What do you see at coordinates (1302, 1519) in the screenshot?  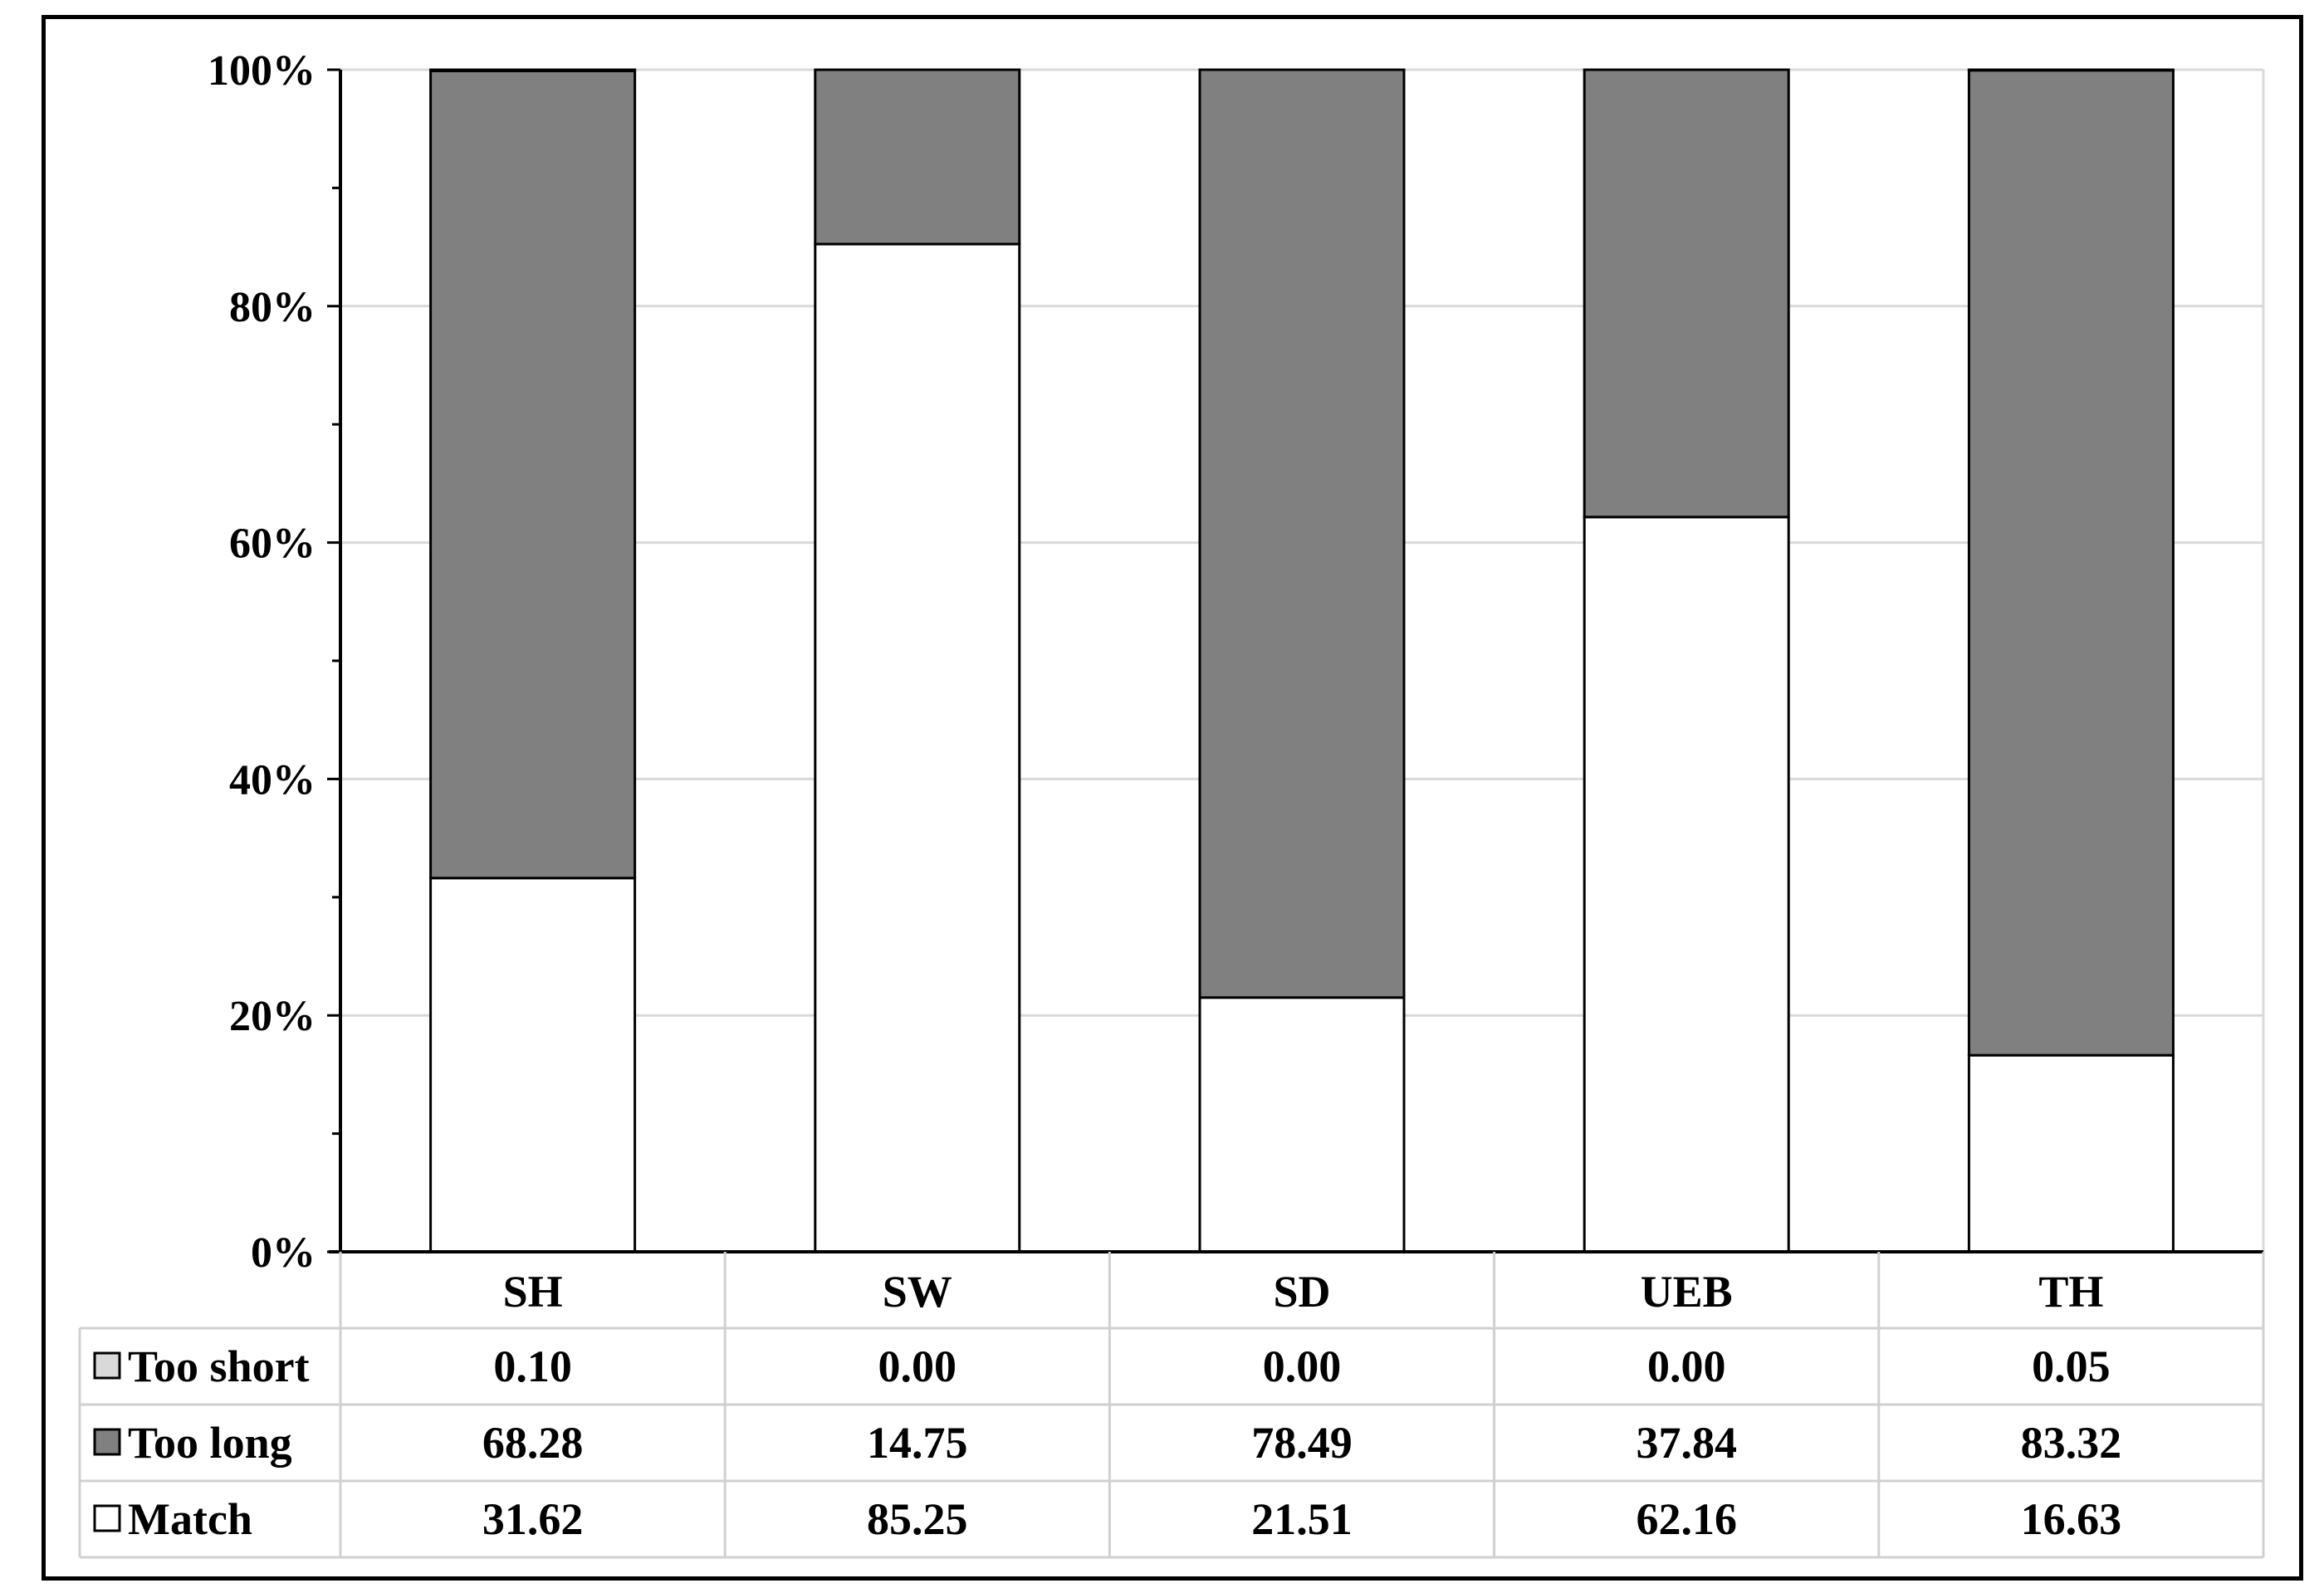 I see `data-label: 21.51` at bounding box center [1302, 1519].